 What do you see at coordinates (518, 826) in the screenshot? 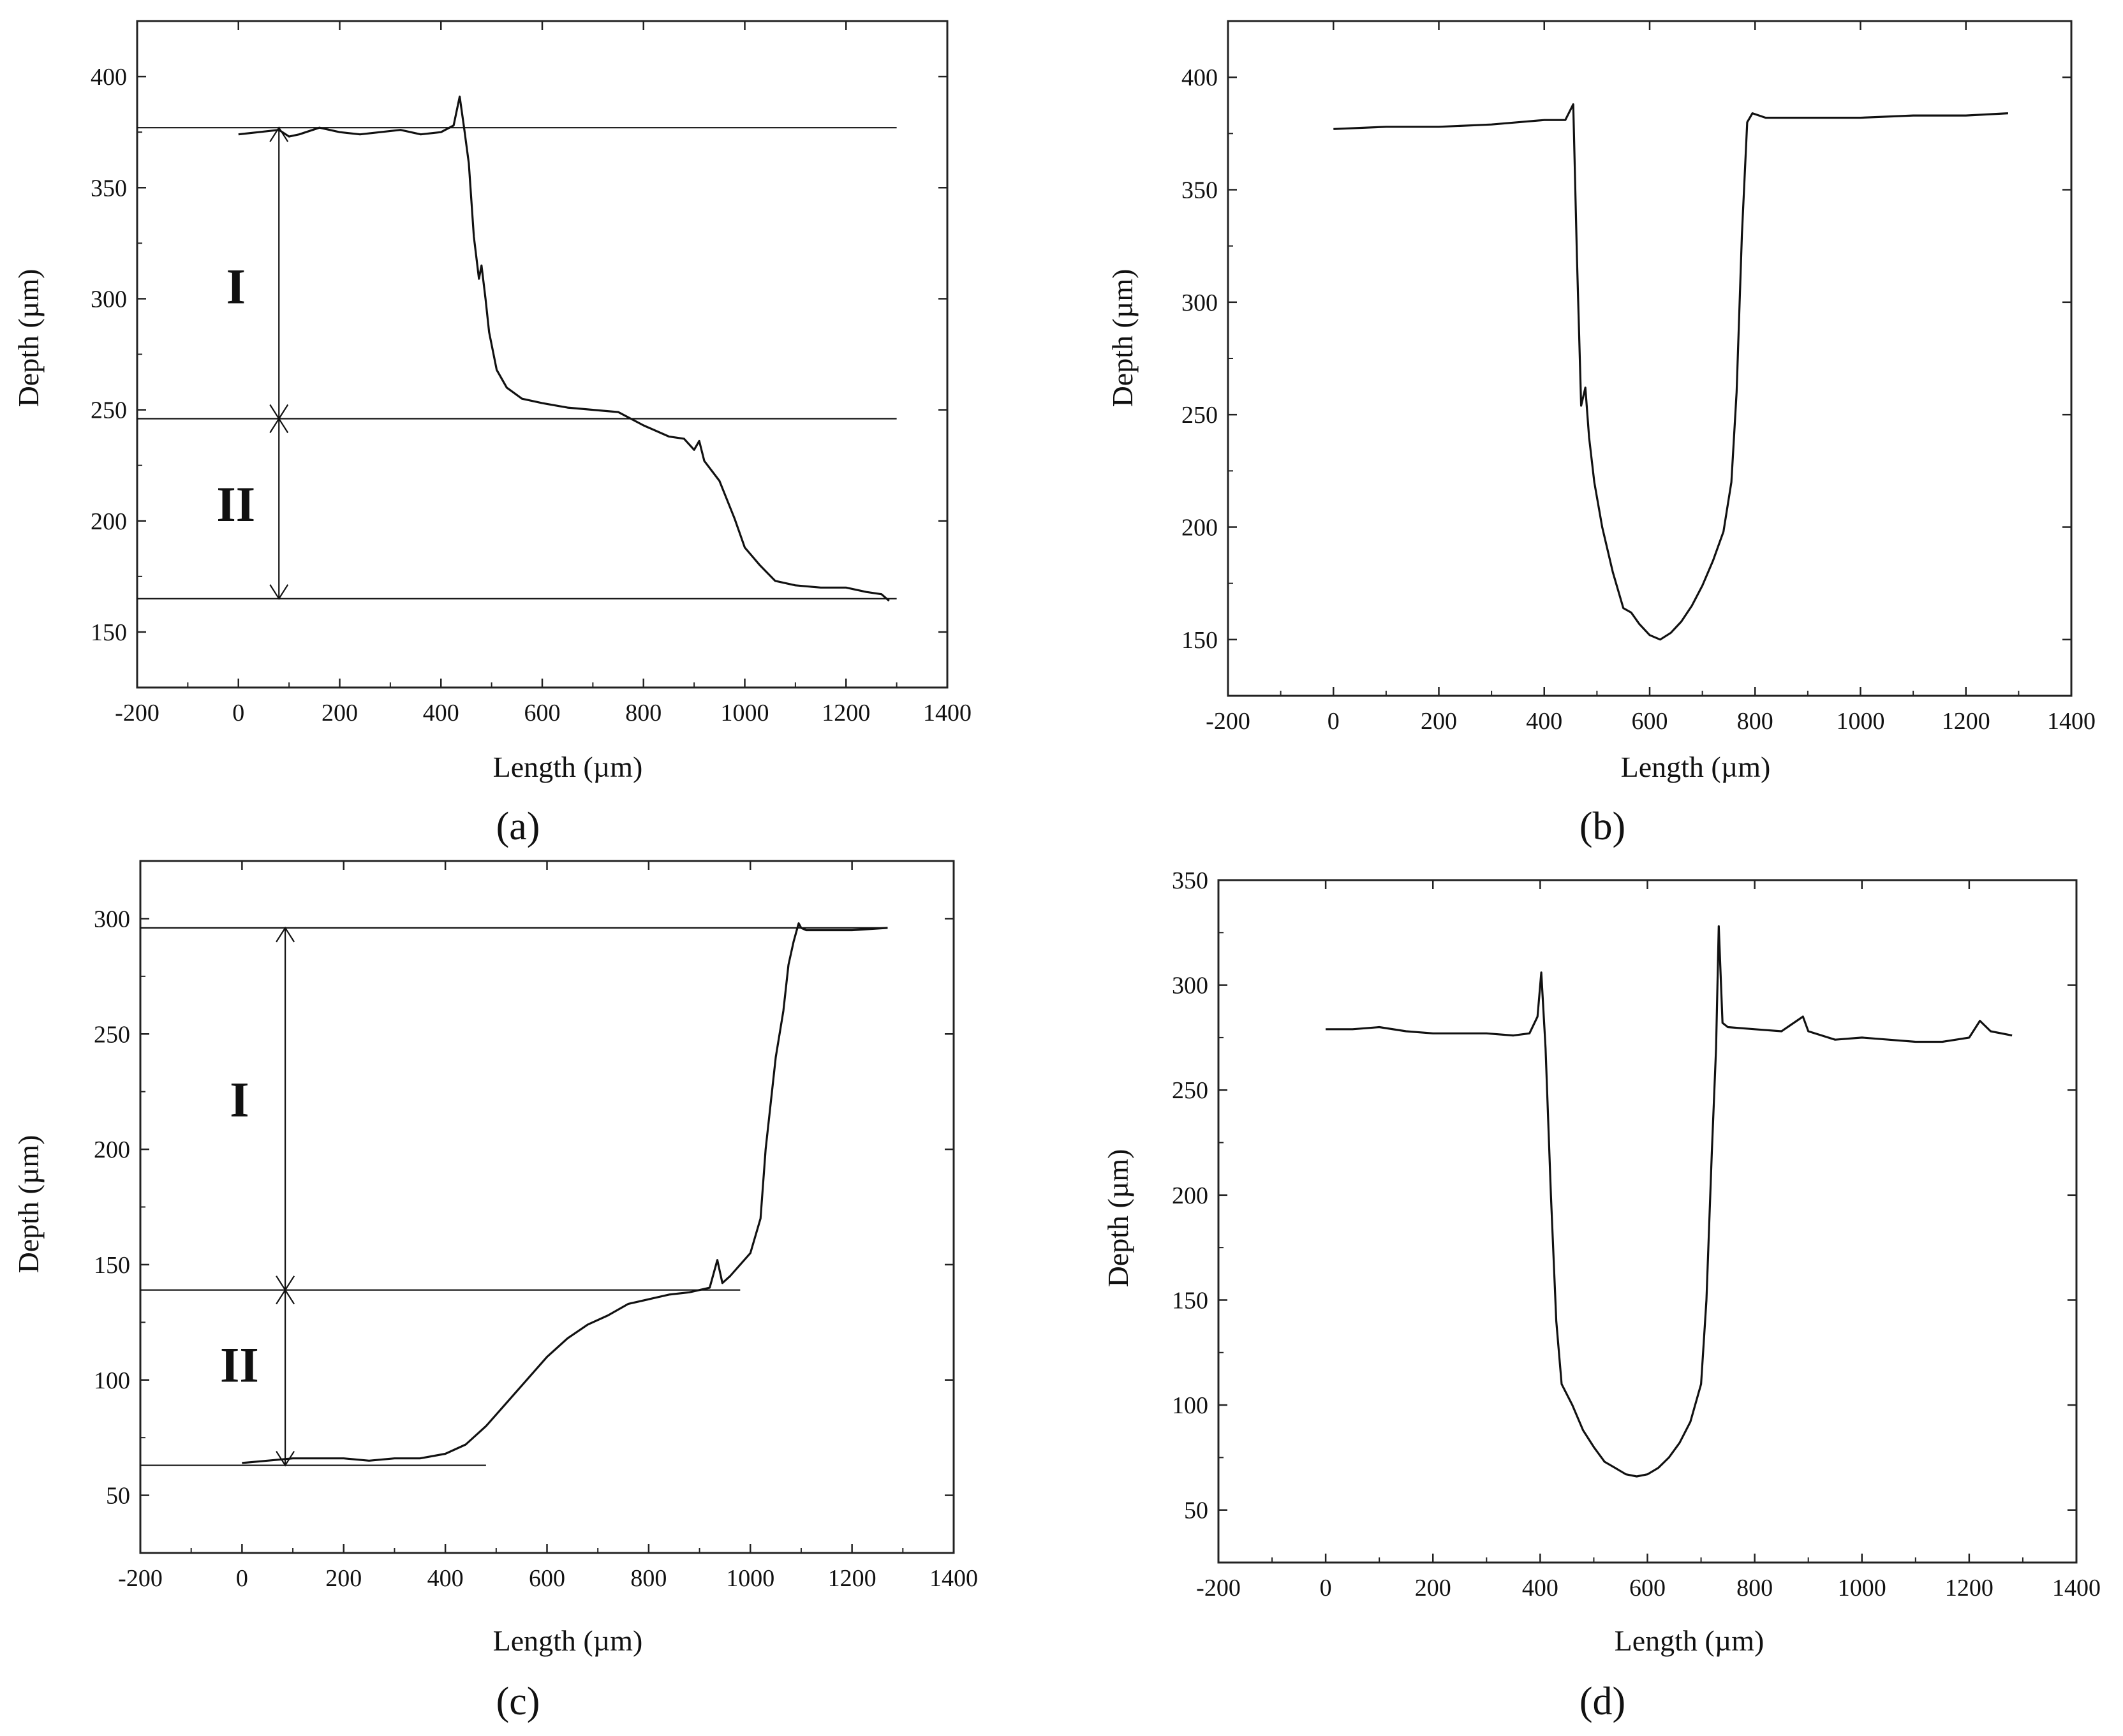
I see `panel-a-label: (a)` at bounding box center [518, 826].